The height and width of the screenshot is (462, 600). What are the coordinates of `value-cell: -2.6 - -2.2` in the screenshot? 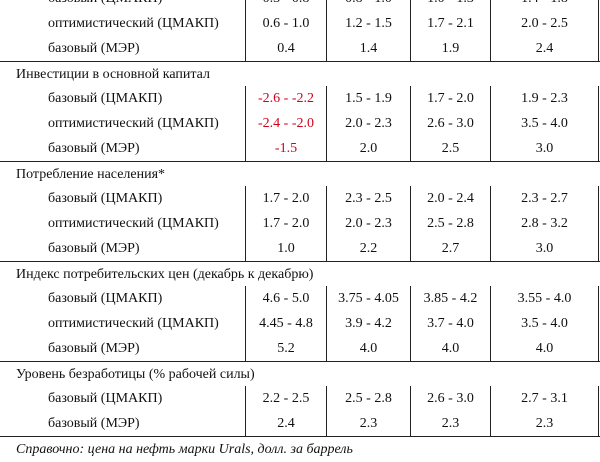 It's located at (285, 98).